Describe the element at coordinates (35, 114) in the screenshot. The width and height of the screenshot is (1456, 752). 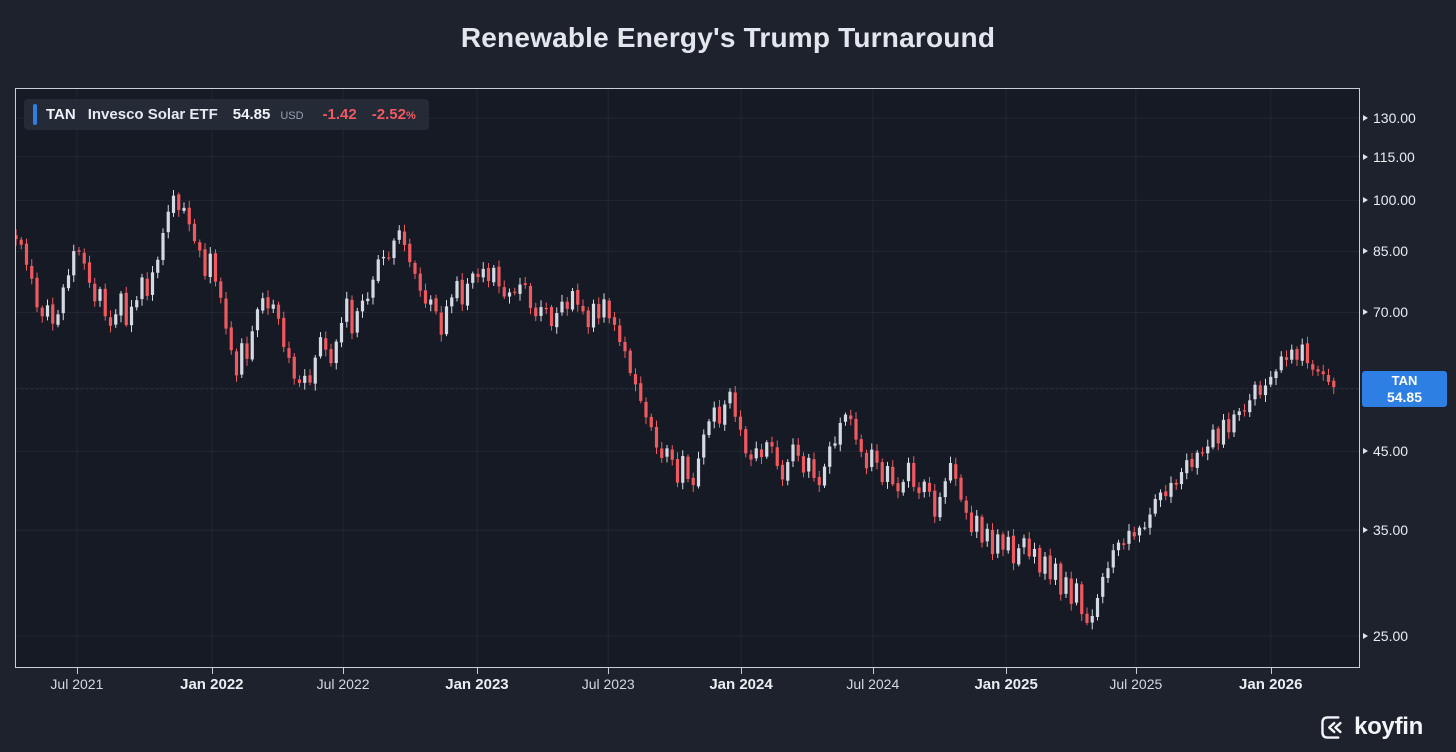
I see `legend-accent-bar` at that location.